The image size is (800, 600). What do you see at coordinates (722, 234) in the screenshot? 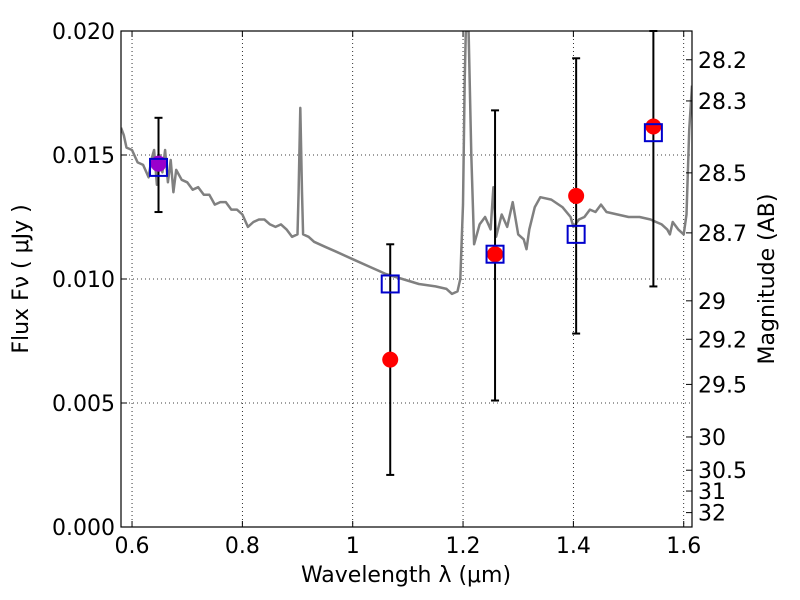
I see `right-tick-label: 28.7` at bounding box center [722, 234].